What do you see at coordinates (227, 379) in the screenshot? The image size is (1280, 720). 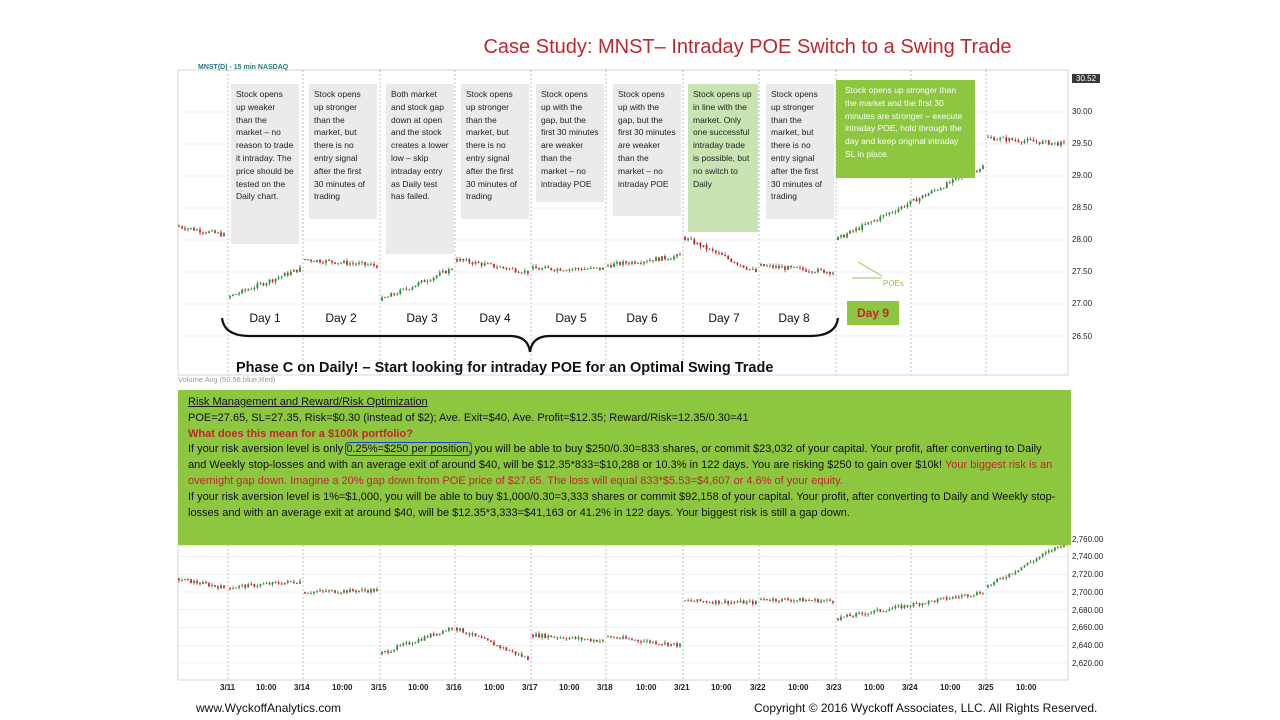 I see `volume-label: Volume Avg (50.56,blue,Red)` at bounding box center [227, 379].